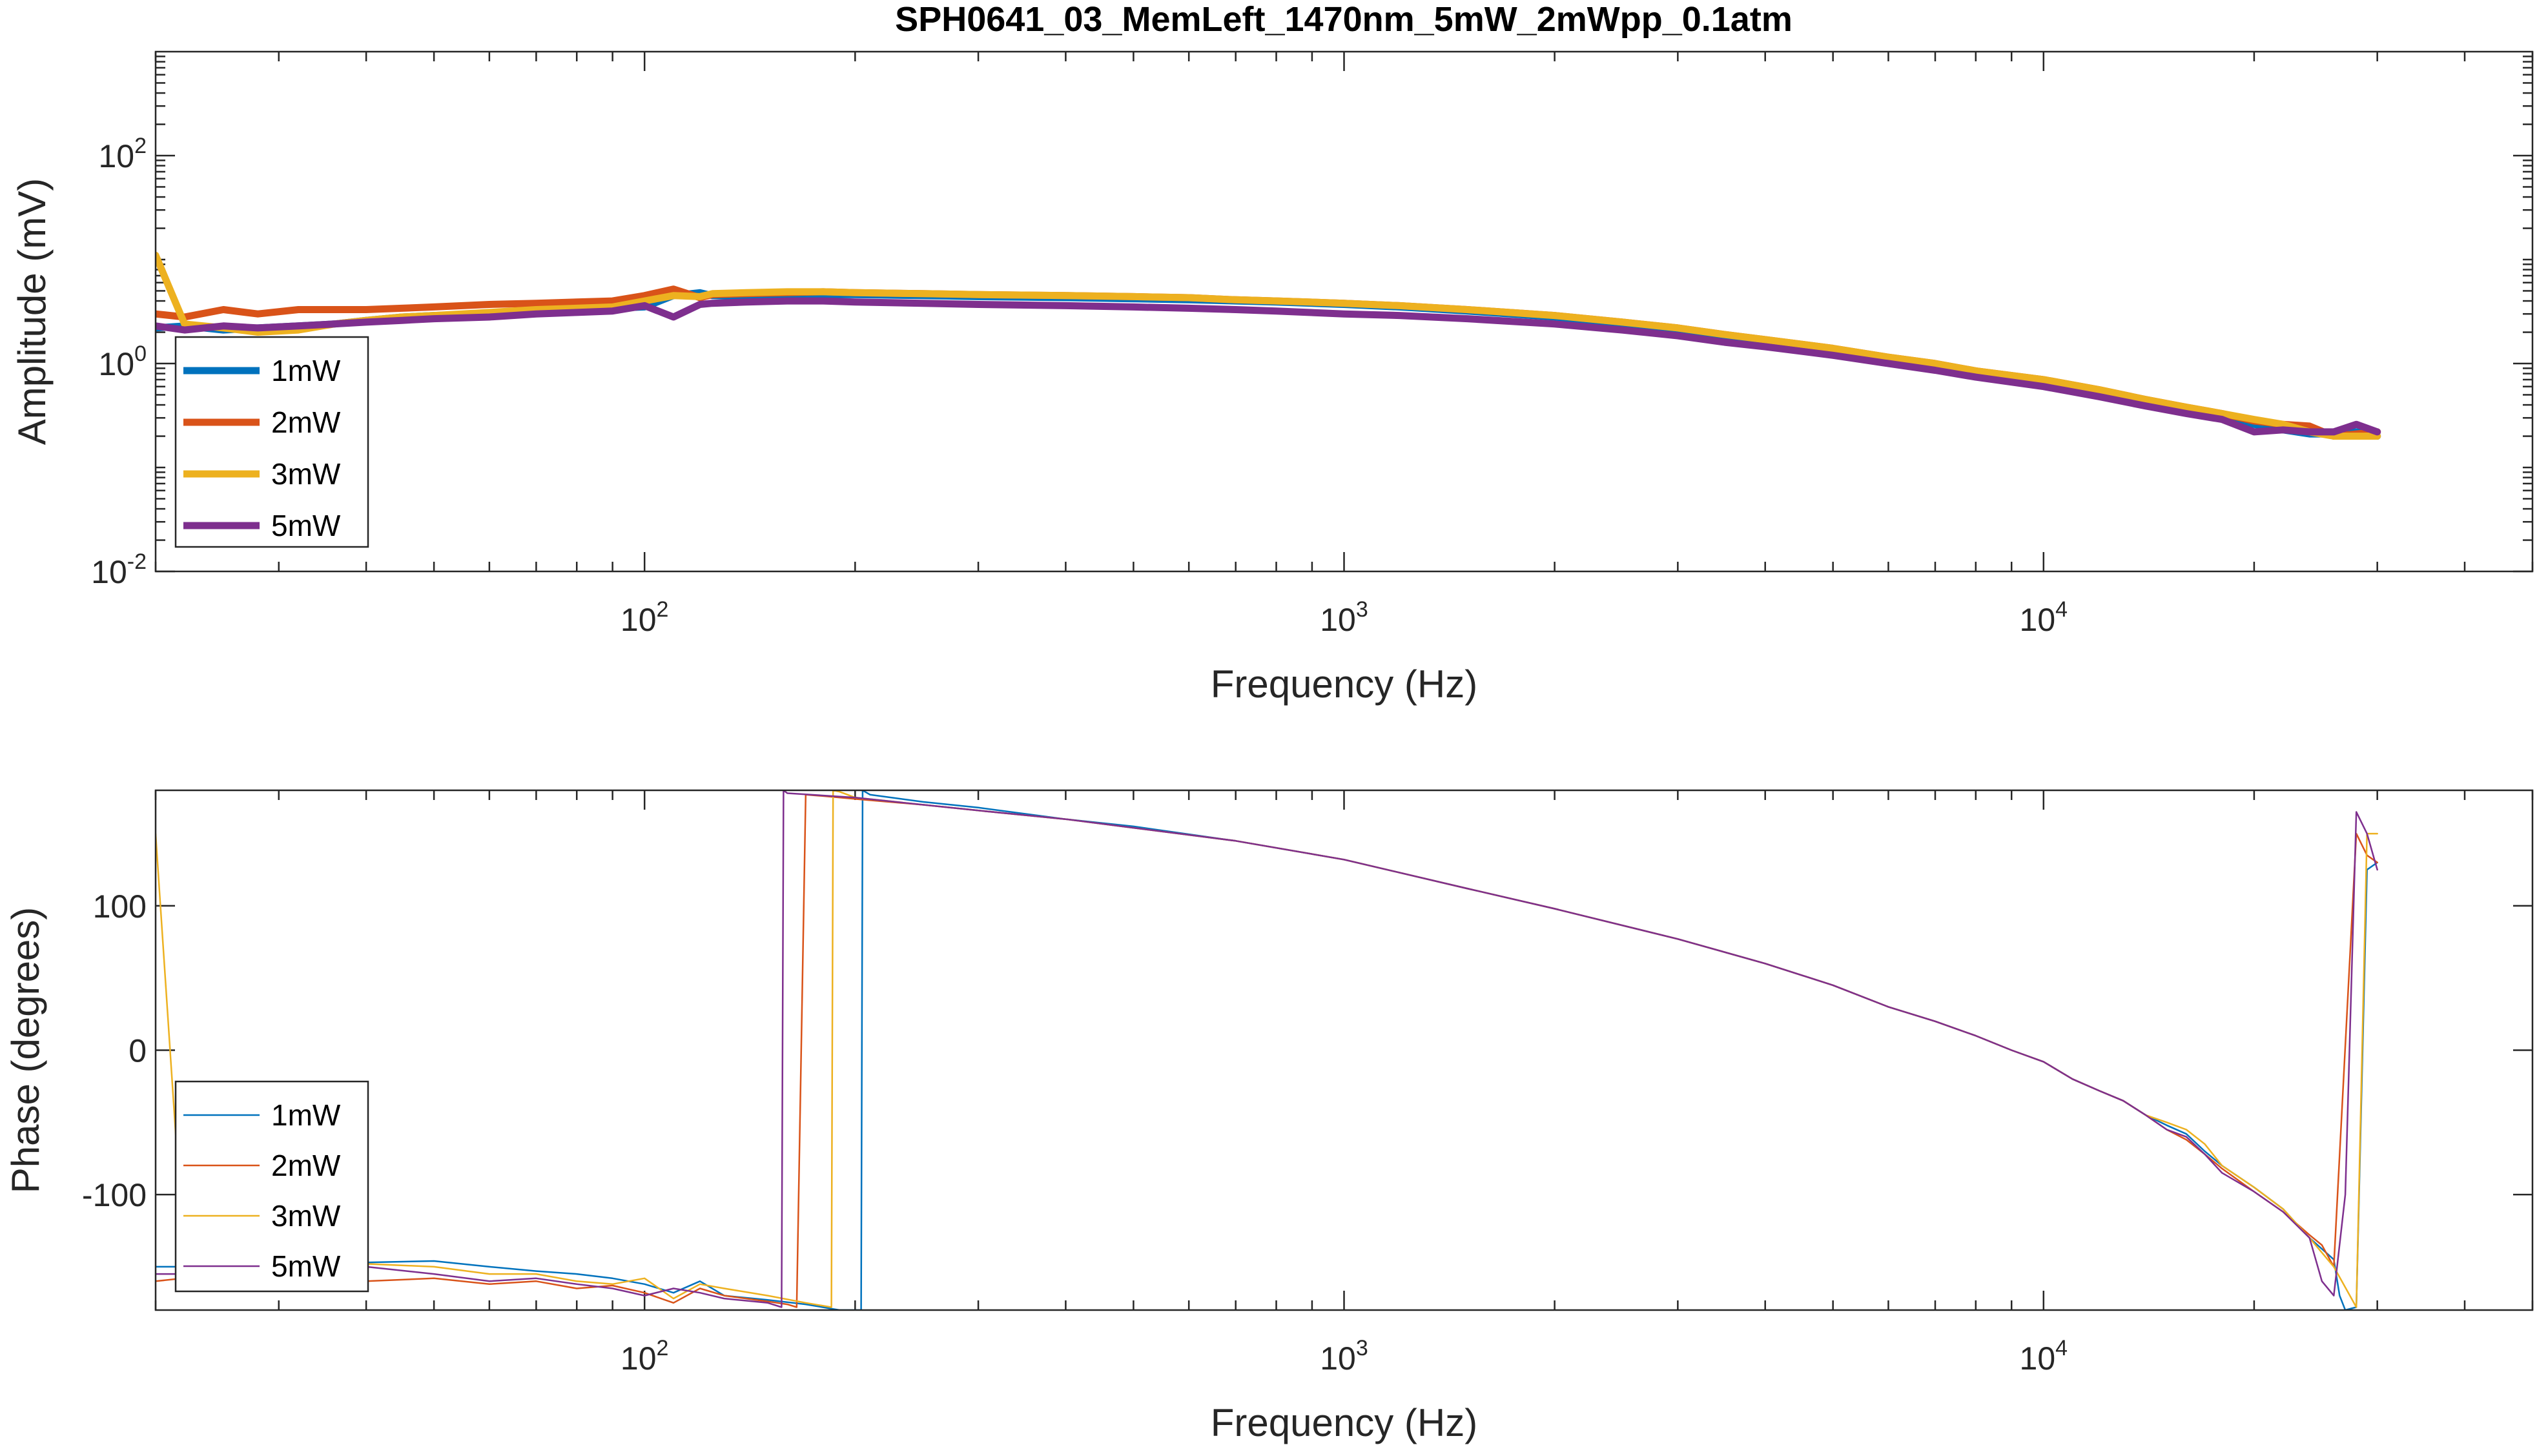 Image resolution: width=2537 pixels, height=1456 pixels. Describe the element at coordinates (25, 1050) in the screenshot. I see `y-axis-label: Phase (degrees)` at that location.